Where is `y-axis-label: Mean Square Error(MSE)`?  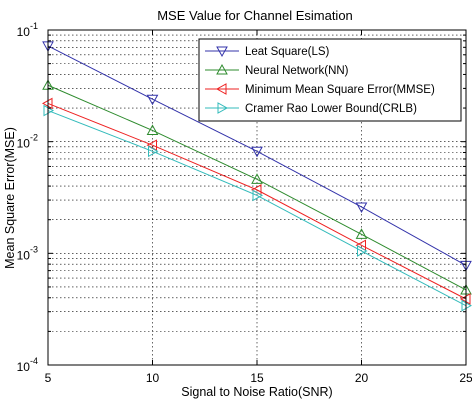
y-axis-label: Mean Square Error(MSE) is located at coordinates (10, 198).